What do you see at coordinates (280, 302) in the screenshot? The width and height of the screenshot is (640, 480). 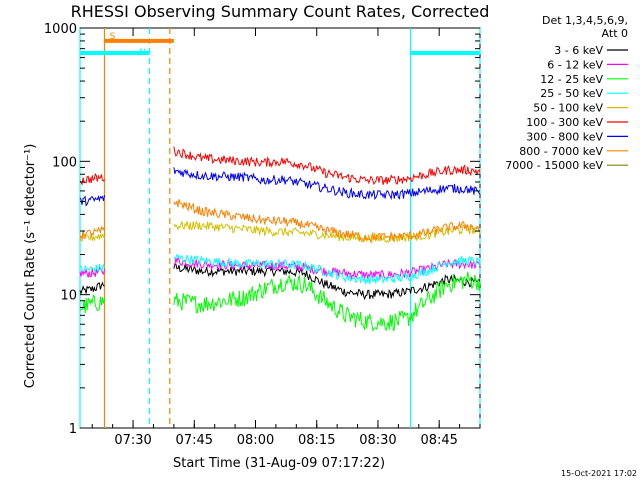 I see `series-line-12-25-kev` at bounding box center [280, 302].